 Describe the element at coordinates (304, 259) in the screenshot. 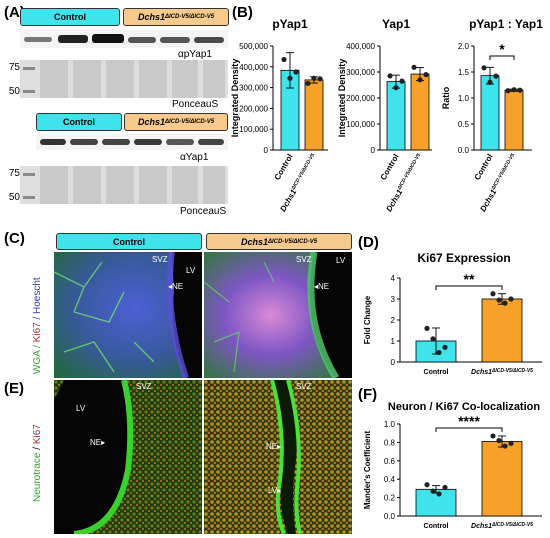

I see `svz-label-2: SVZ` at that location.